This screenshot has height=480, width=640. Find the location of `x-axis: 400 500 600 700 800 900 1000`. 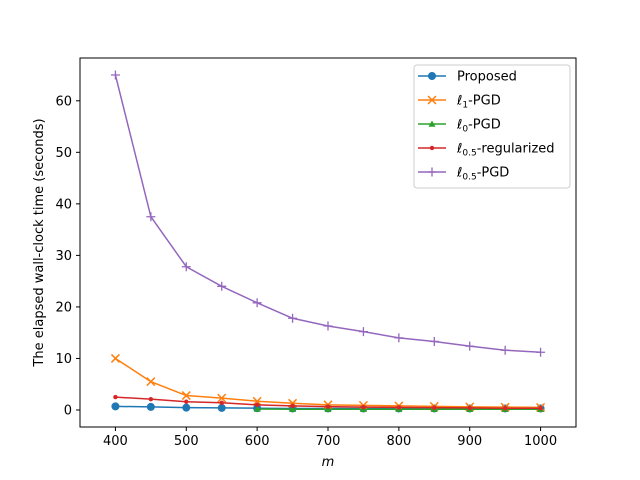

x-axis: 400 500 600 700 800 900 1000 is located at coordinates (330, 438).